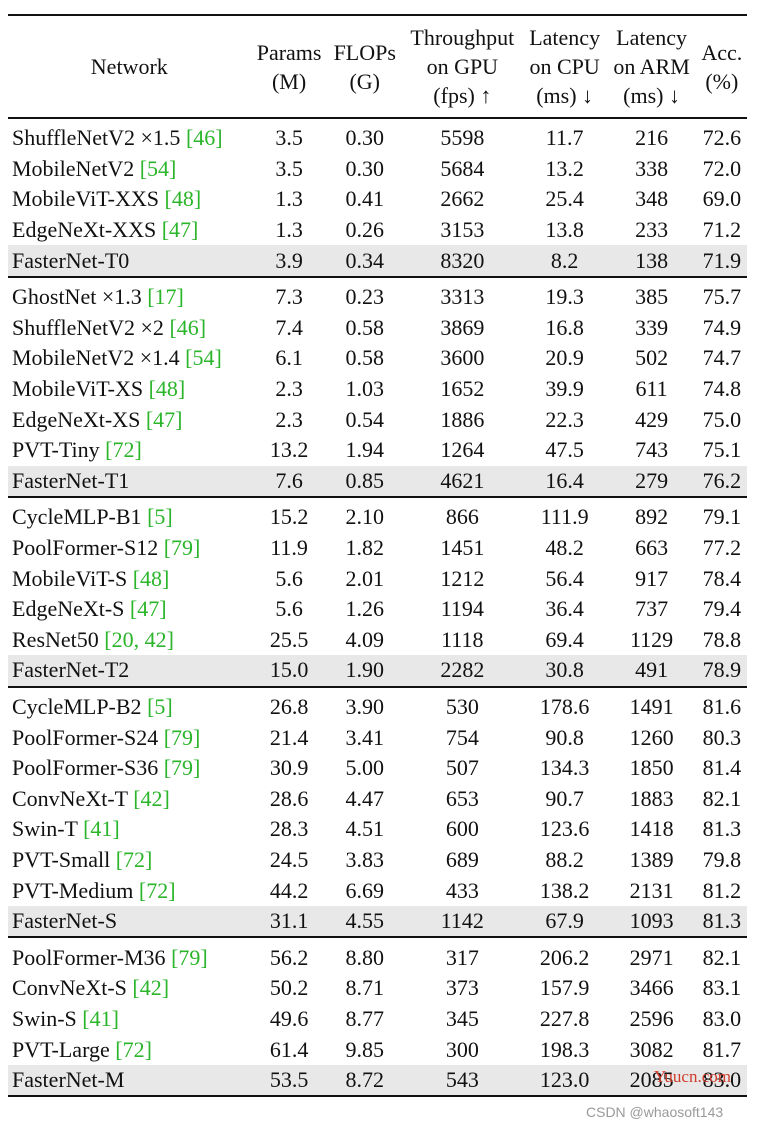  I want to click on network-name: PoolFormer-S12, so click(85, 548).